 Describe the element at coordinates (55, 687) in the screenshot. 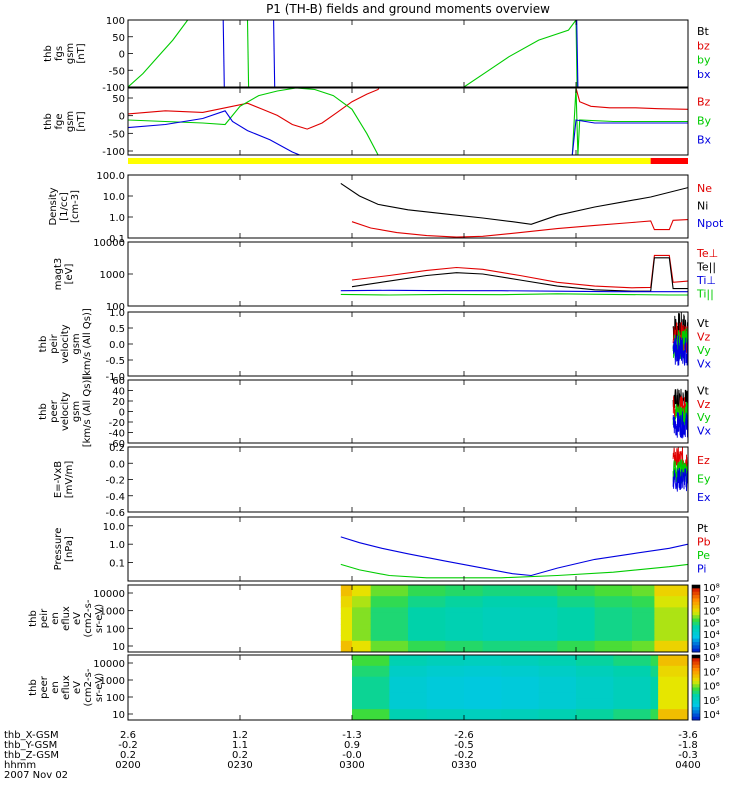

I see `peer_spec-ylabel-line: en` at that location.